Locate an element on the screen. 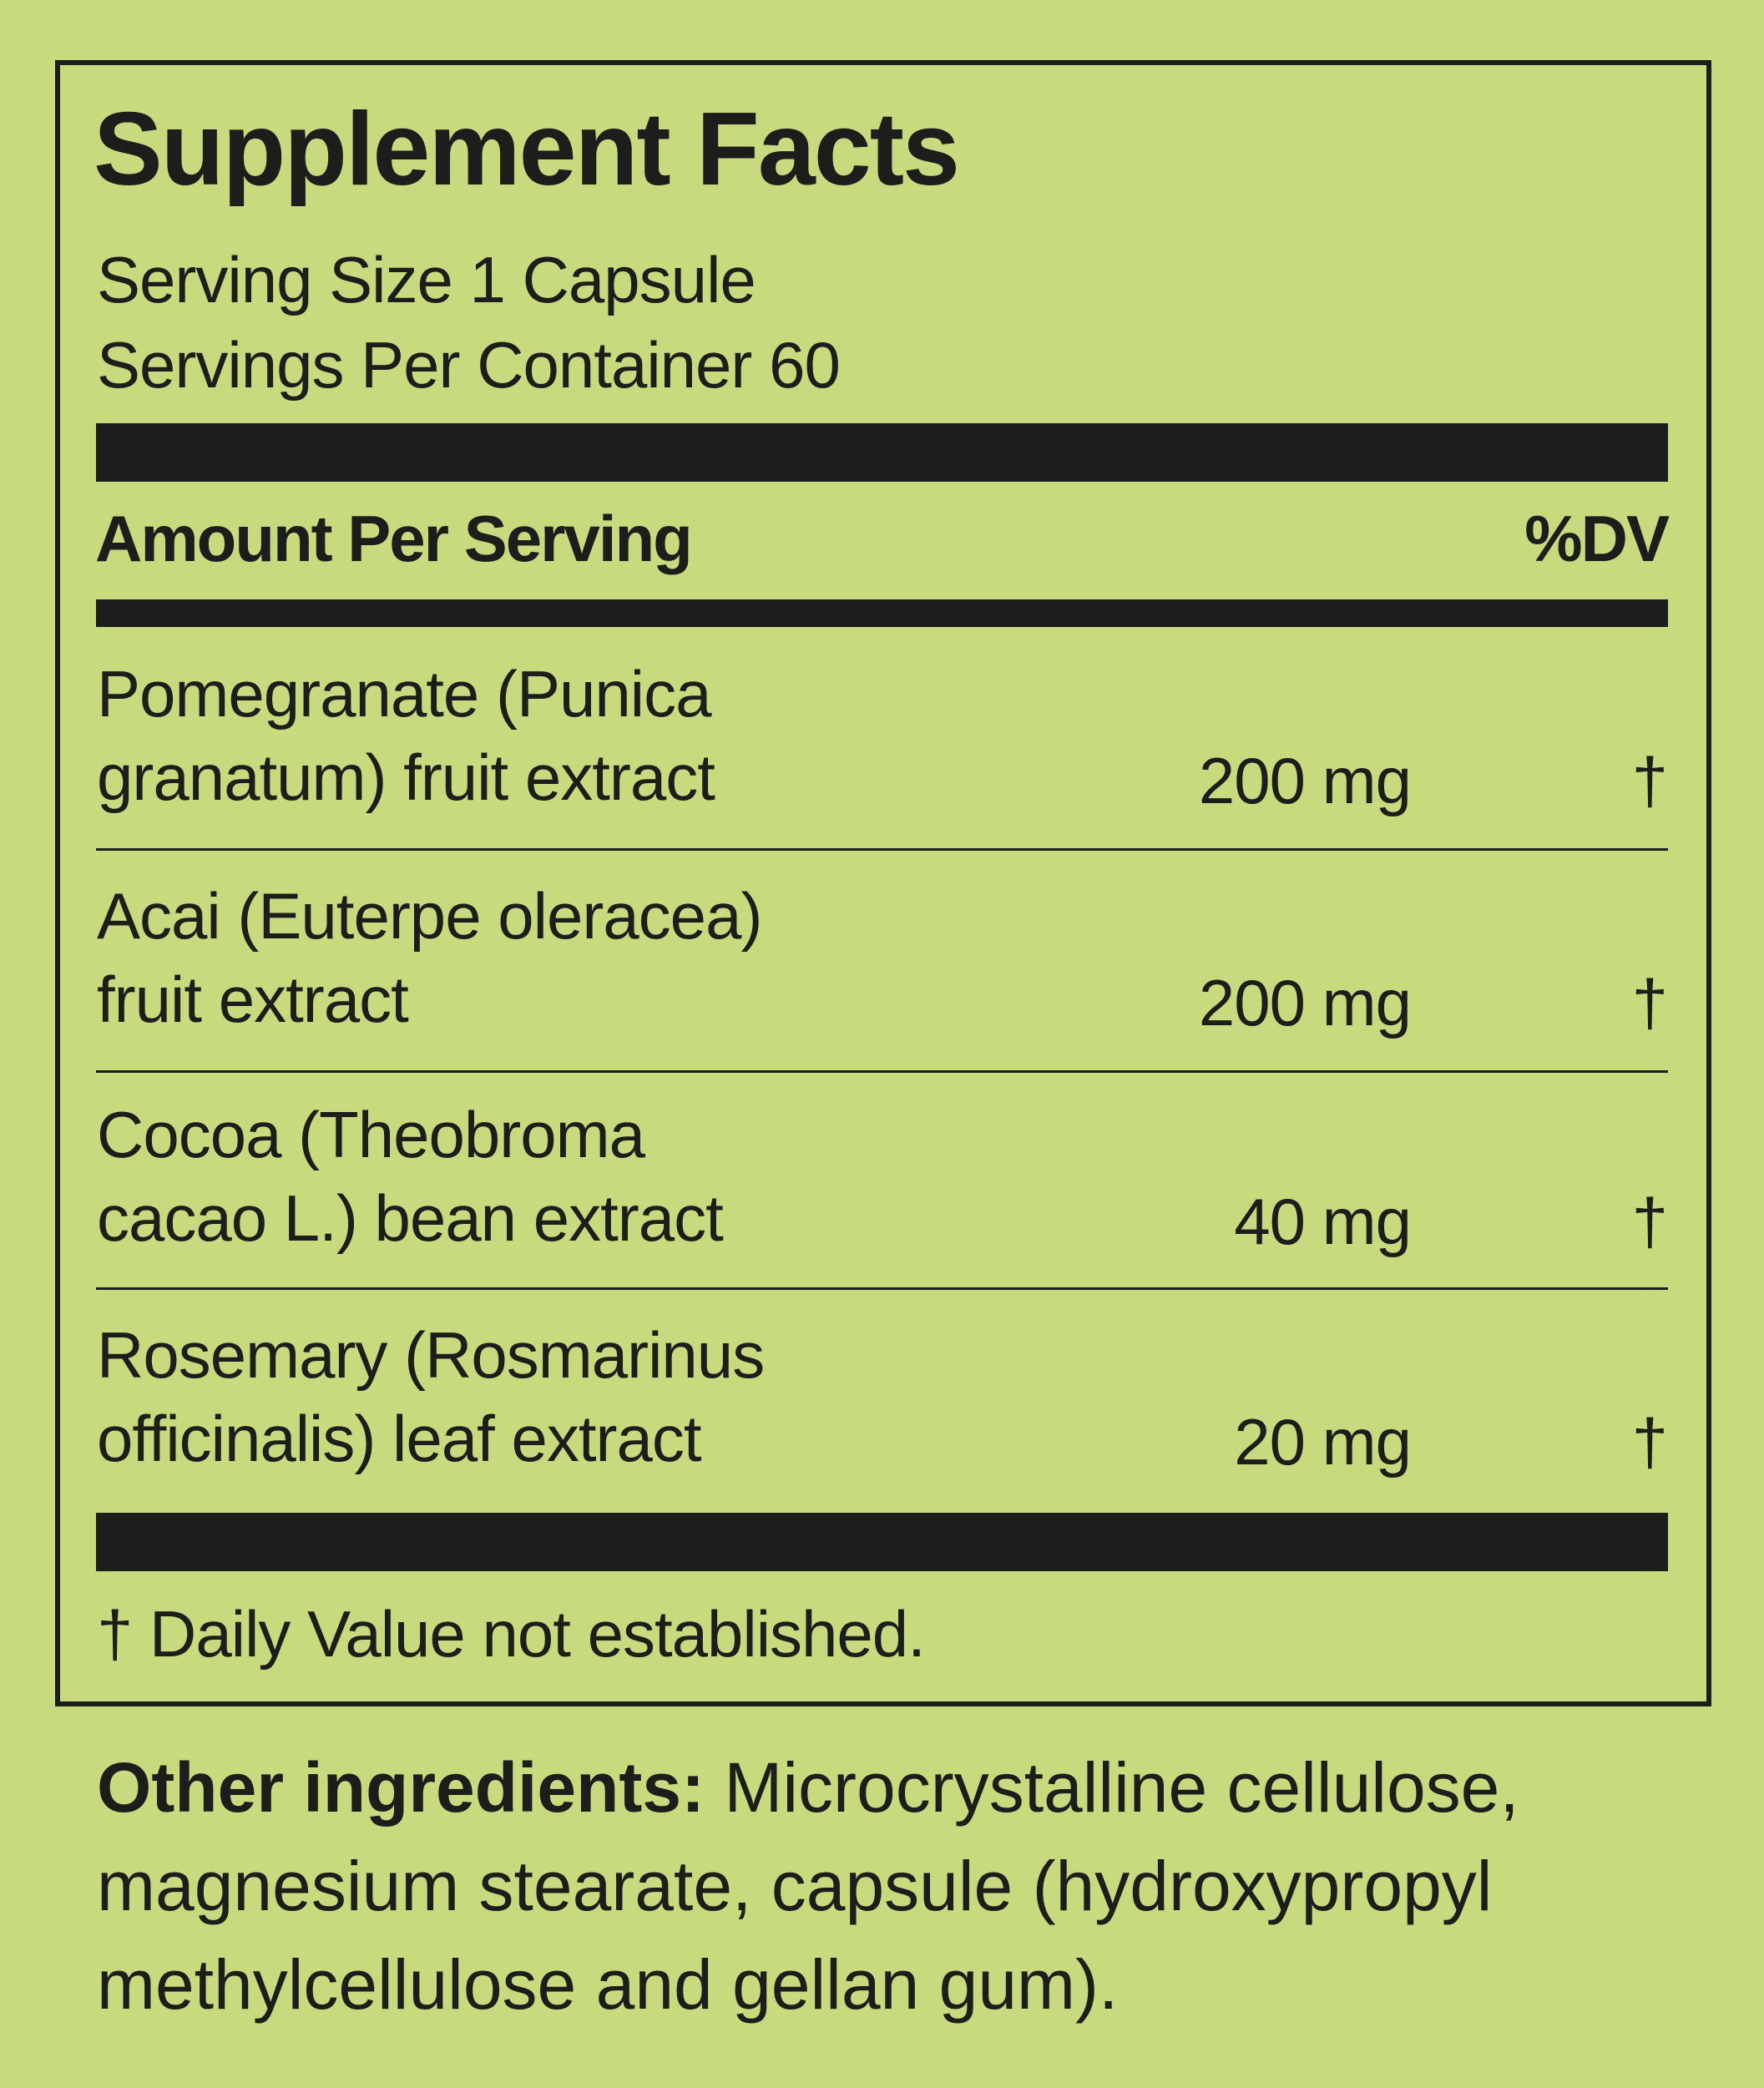 The width and height of the screenshot is (1764, 2088). medium-divider is located at coordinates (882, 613).